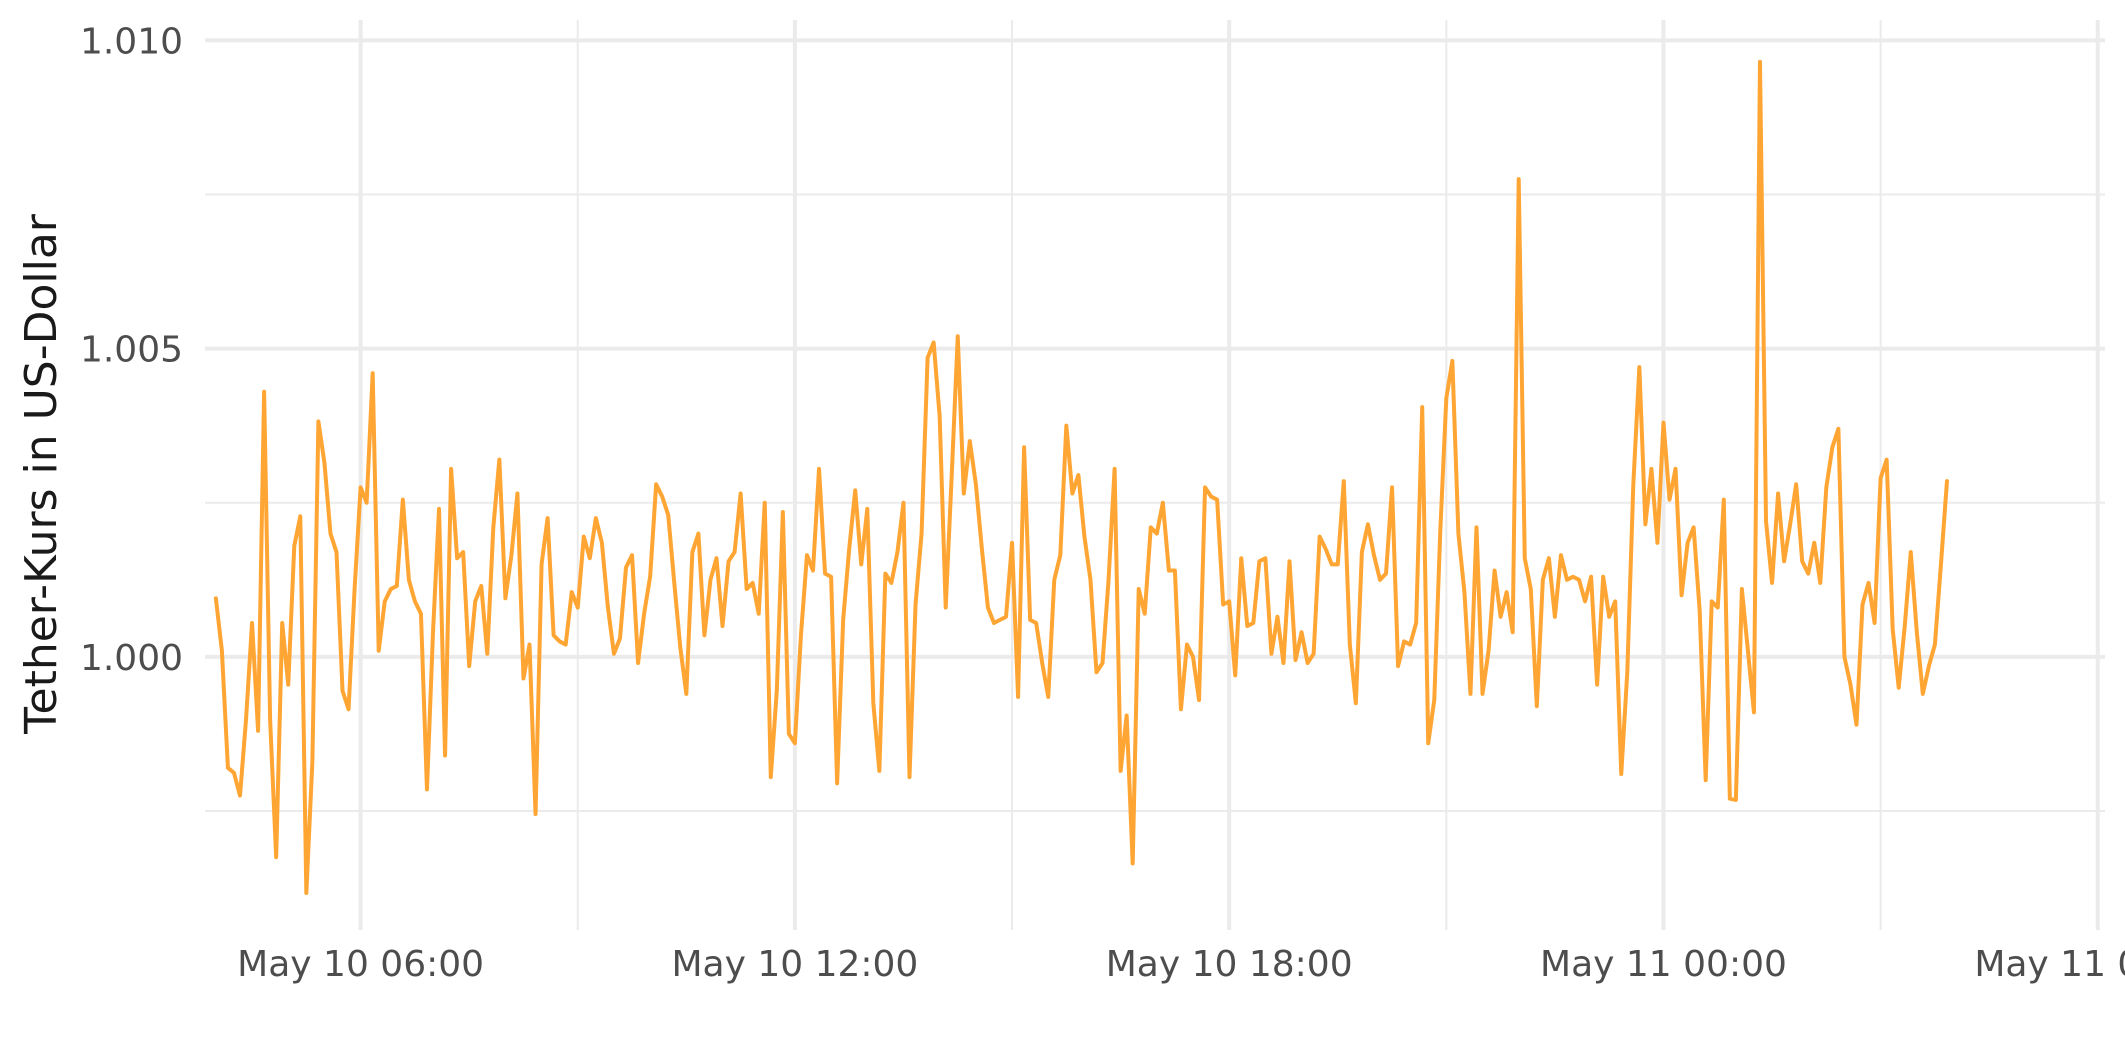 This screenshot has width=2125, height=1062. Describe the element at coordinates (360, 964) in the screenshot. I see `x-tick-label: May 10 06:00` at that location.